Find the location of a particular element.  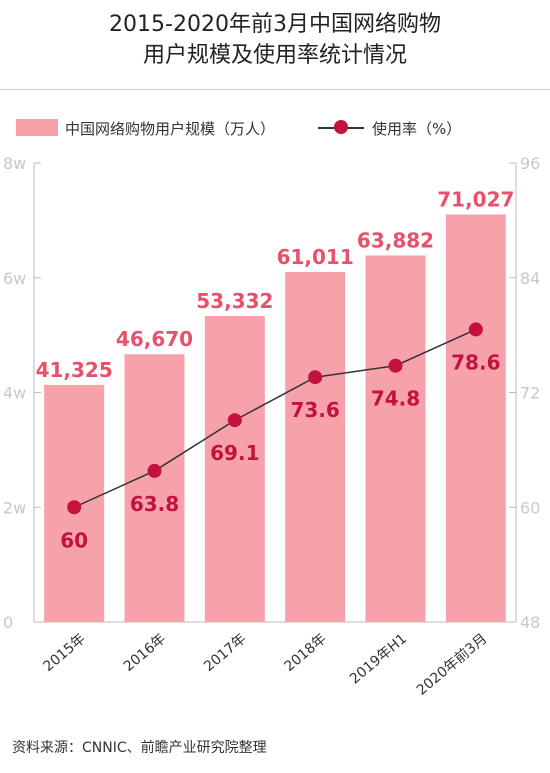

bar-value-label: 63,882 is located at coordinates (395, 240).